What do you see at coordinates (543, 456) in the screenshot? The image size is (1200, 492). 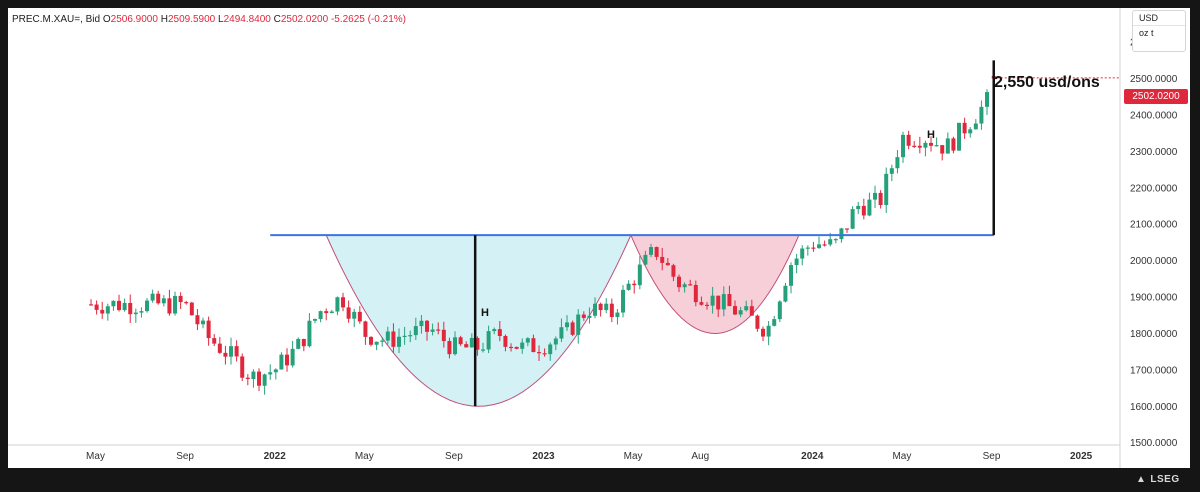 I see `x-tick-label: 2023` at bounding box center [543, 456].